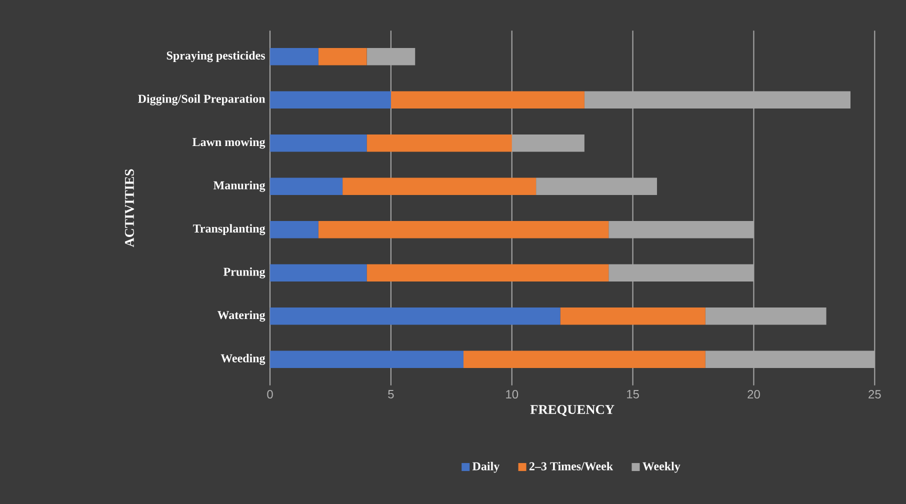 The width and height of the screenshot is (906, 504). What do you see at coordinates (486, 467) in the screenshot?
I see `legend-label: Daily` at bounding box center [486, 467].